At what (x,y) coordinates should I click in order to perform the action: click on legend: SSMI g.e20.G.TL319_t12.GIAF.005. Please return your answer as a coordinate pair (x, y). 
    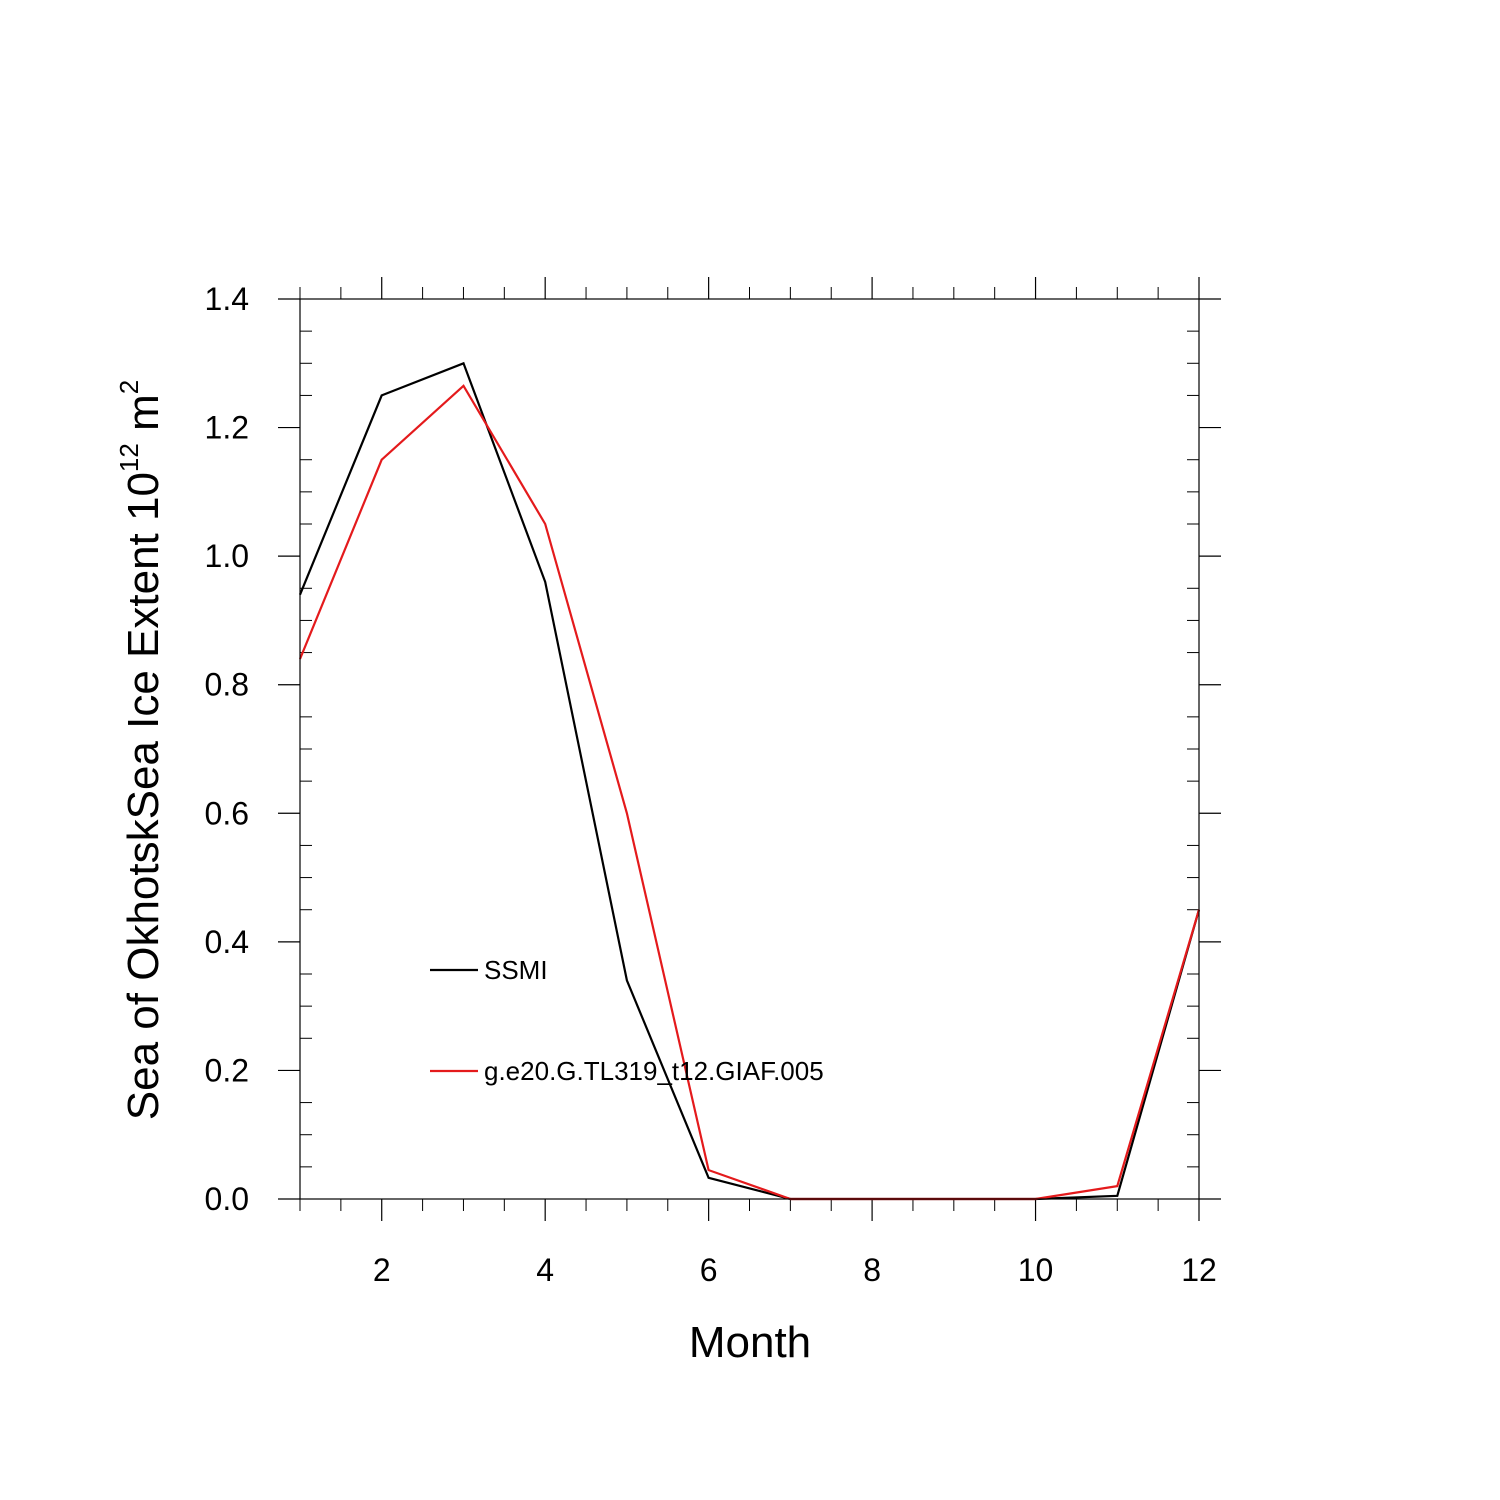
    Looking at the image, I should click on (627, 1020).